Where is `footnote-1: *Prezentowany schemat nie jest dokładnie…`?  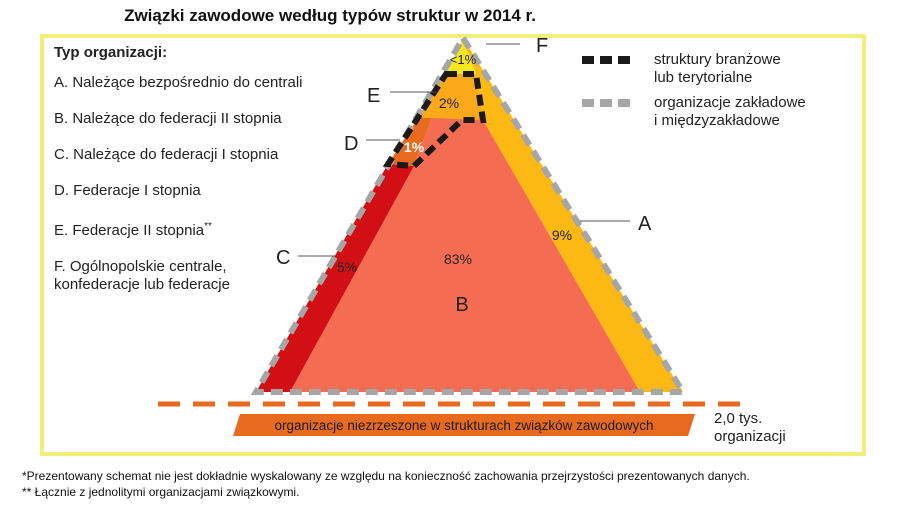 footnote-1: *Prezentowany schemat nie jest dokładnie… is located at coordinates (386, 476).